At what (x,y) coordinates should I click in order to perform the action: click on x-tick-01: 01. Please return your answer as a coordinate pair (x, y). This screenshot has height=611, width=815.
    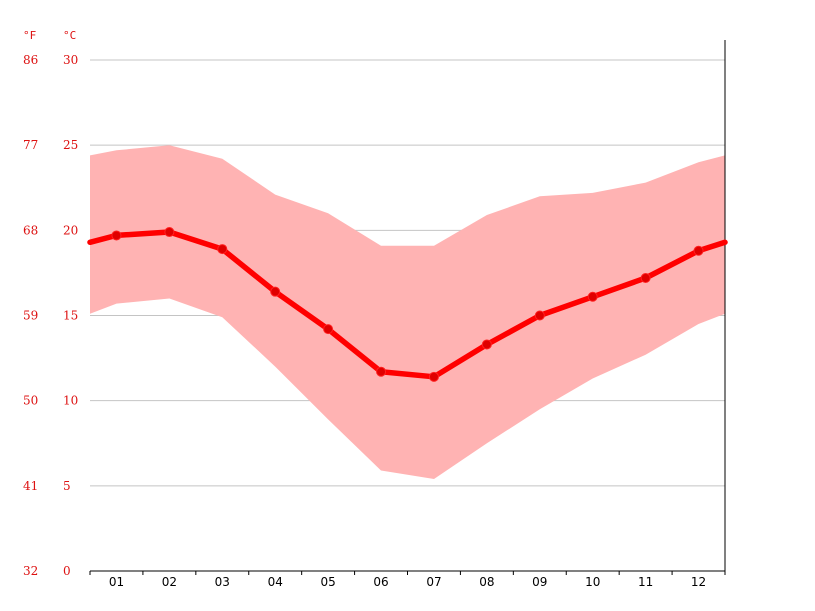
    Looking at the image, I should click on (116, 582).